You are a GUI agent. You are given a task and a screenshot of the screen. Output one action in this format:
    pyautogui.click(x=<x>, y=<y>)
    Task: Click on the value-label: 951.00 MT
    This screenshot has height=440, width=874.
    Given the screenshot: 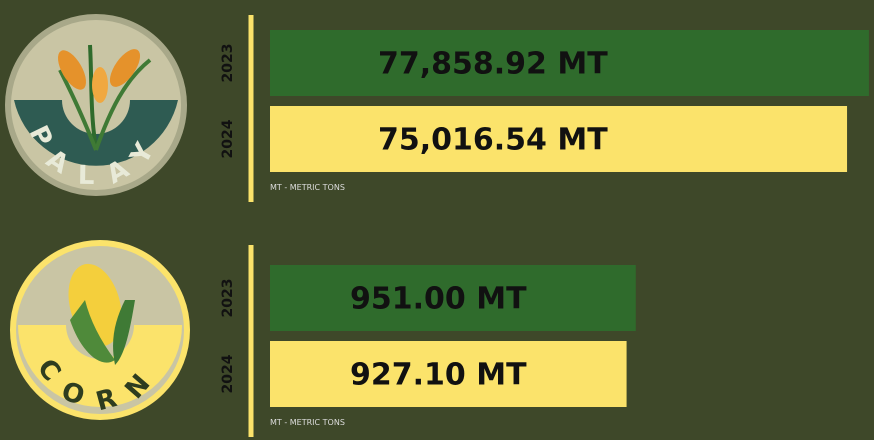 What is the action you would take?
    pyautogui.click(x=438, y=299)
    